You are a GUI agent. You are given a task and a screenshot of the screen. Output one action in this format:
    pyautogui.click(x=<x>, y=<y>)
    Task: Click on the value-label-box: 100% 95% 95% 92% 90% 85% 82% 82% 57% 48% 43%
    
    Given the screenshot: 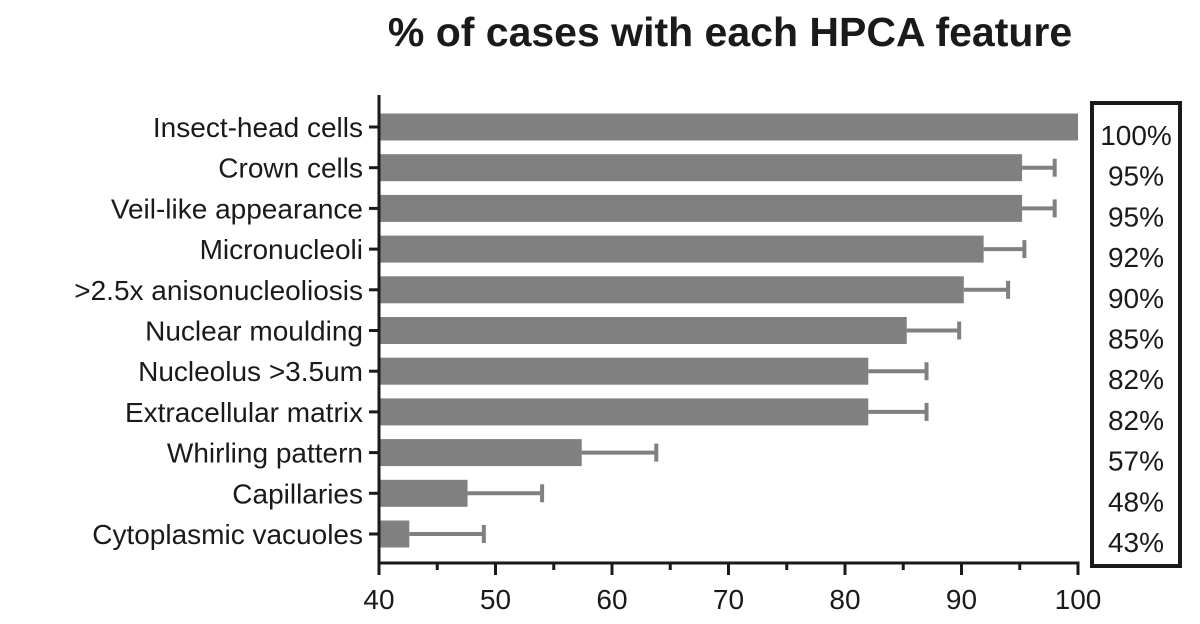 What is the action you would take?
    pyautogui.click(x=1136, y=334)
    